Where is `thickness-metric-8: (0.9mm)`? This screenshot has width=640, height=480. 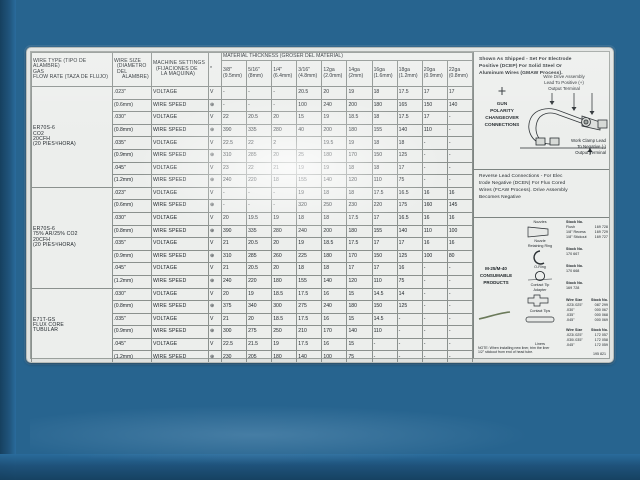
thickness-metric-8: (0.9mm) is located at coordinates (433, 75).